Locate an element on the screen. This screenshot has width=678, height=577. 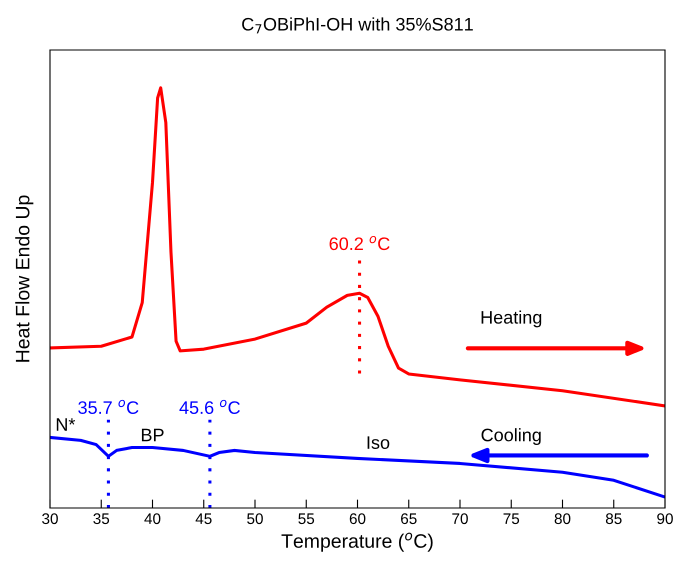
x-tick-label: 70 is located at coordinates (460, 518).